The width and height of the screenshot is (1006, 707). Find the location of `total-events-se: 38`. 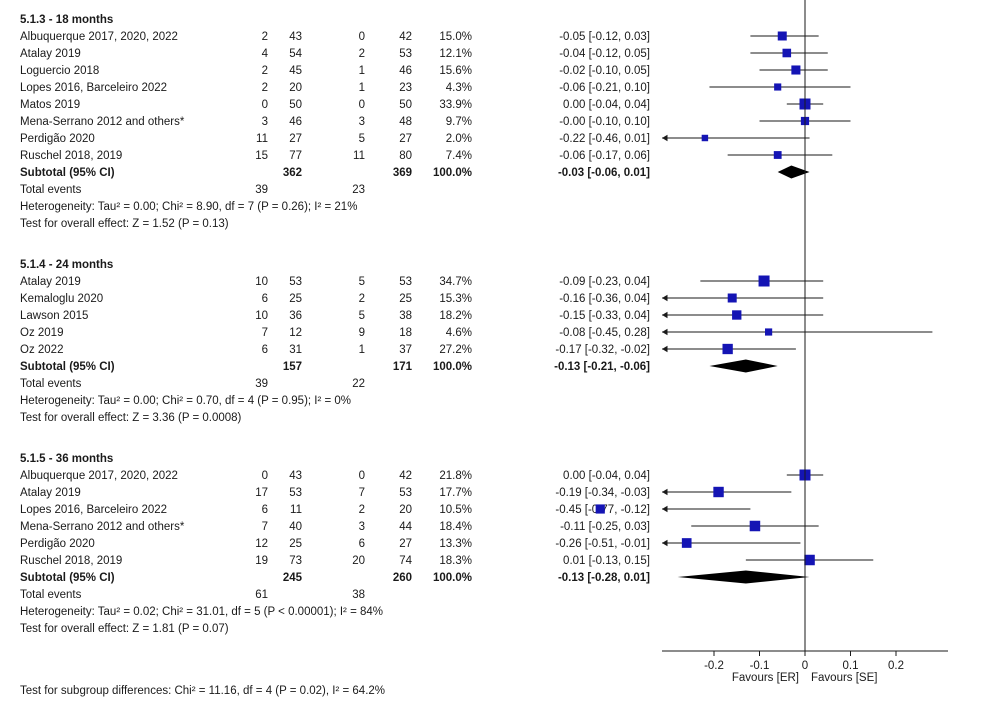

total-events-se: 38 is located at coordinates (358, 595).